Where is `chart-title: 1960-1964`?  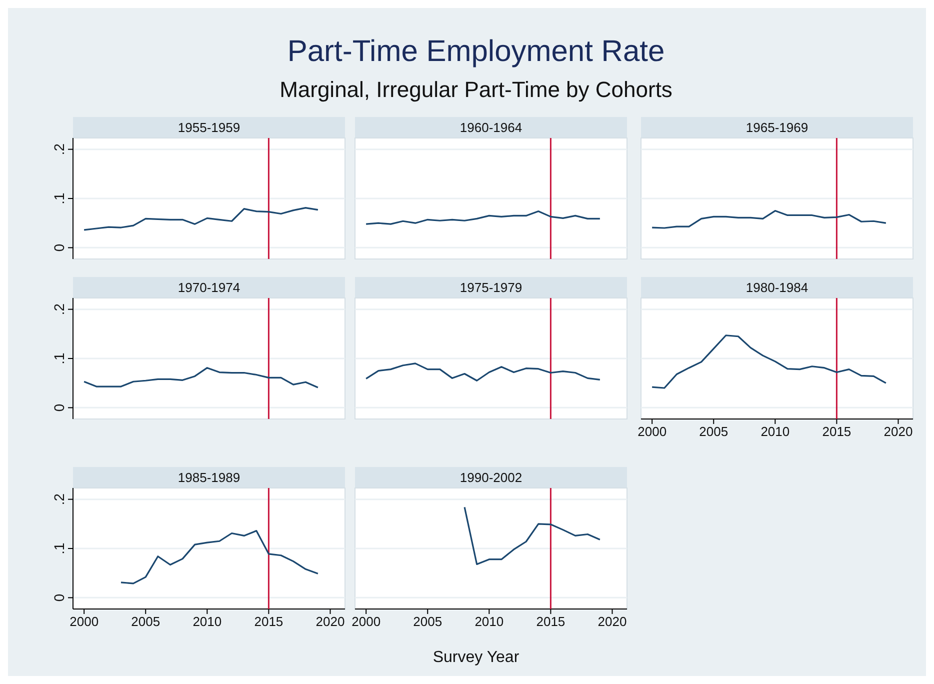
chart-title: 1960-1964 is located at coordinates (491, 127).